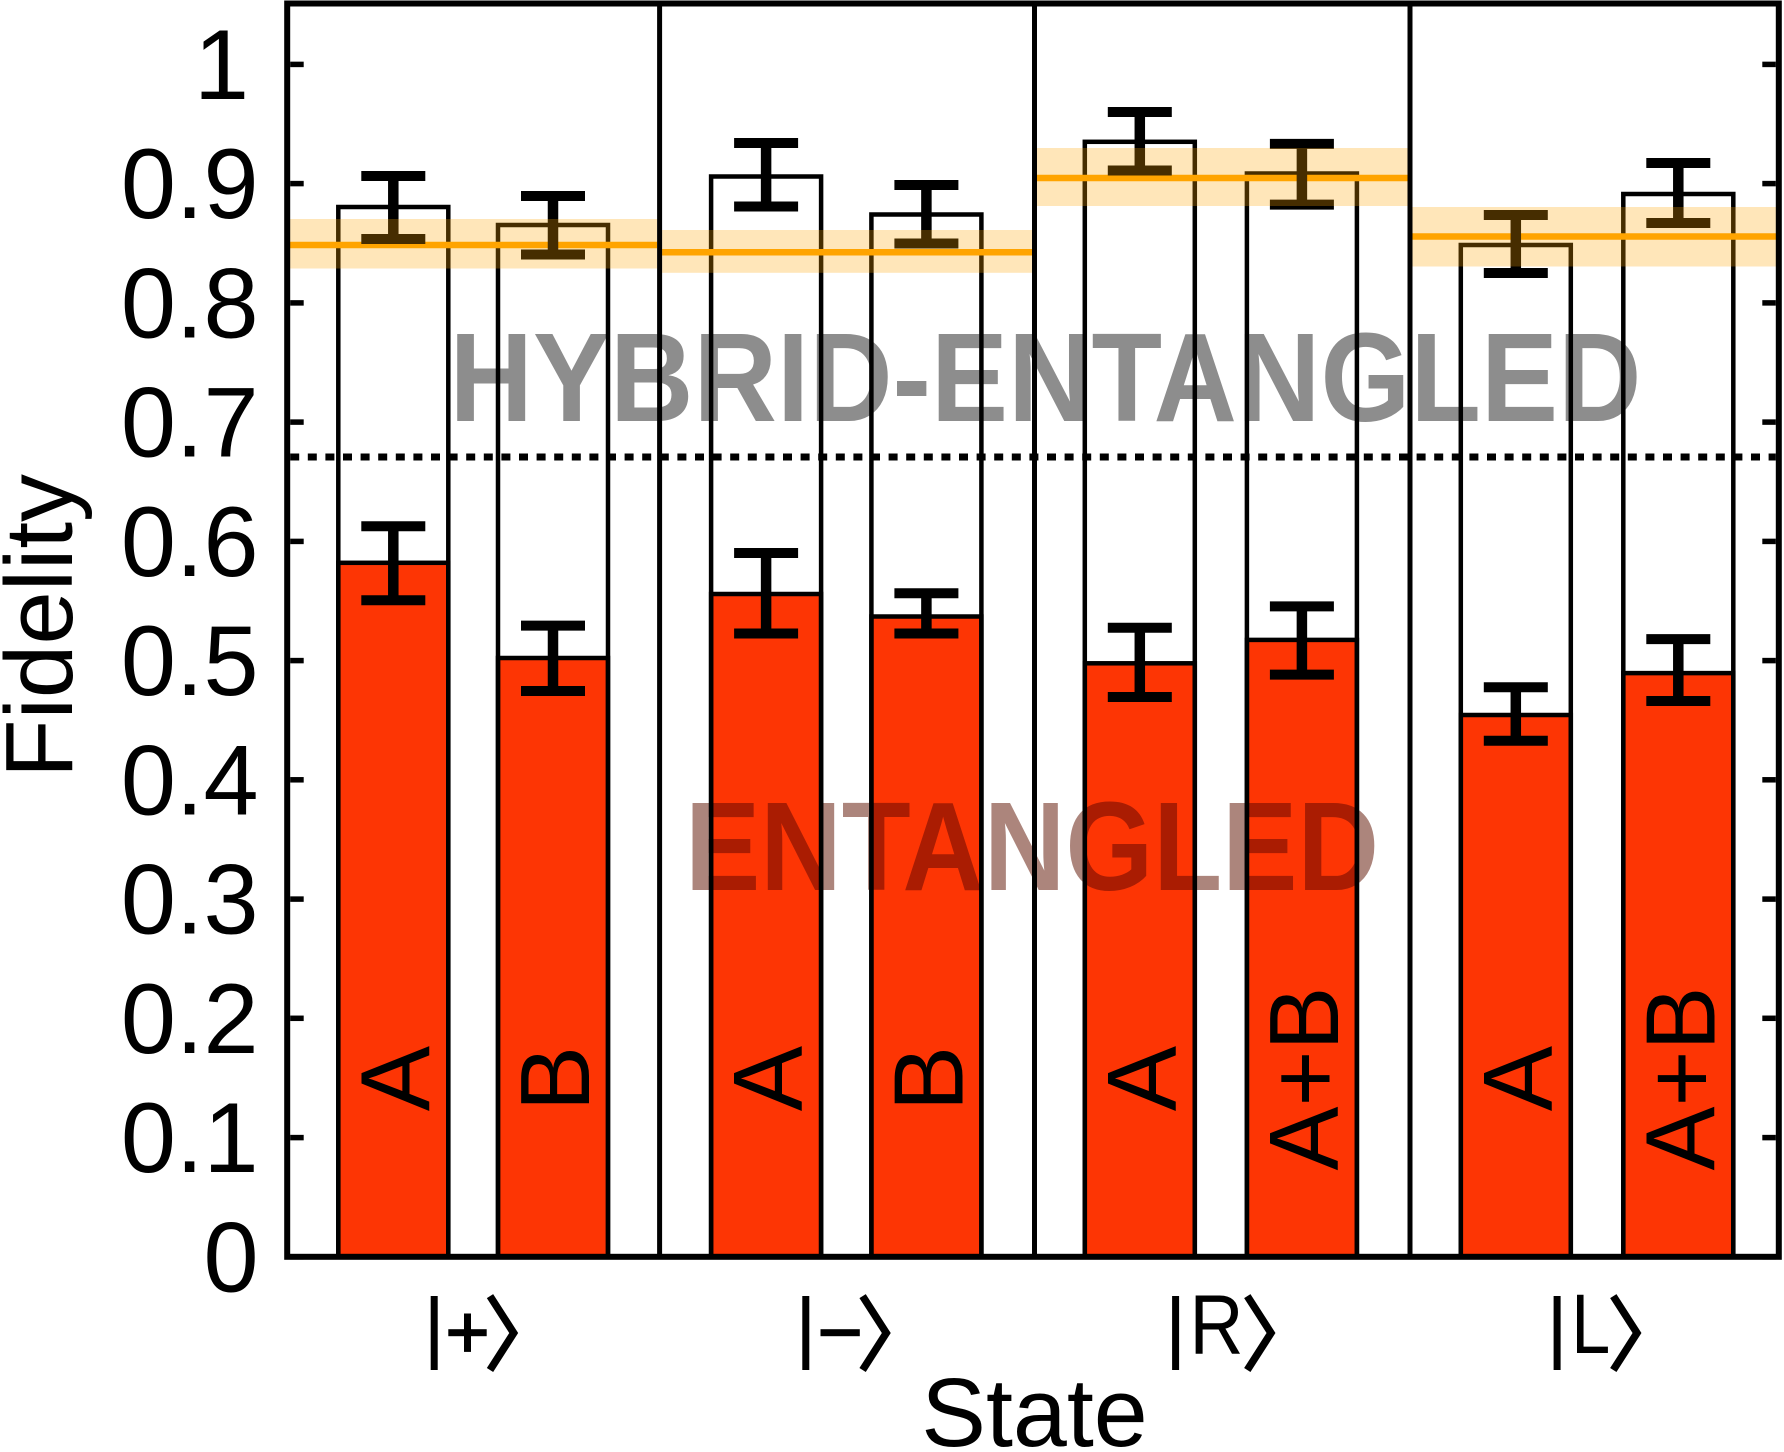  I want to click on svg-text: Fidelity, so click(46, 626).